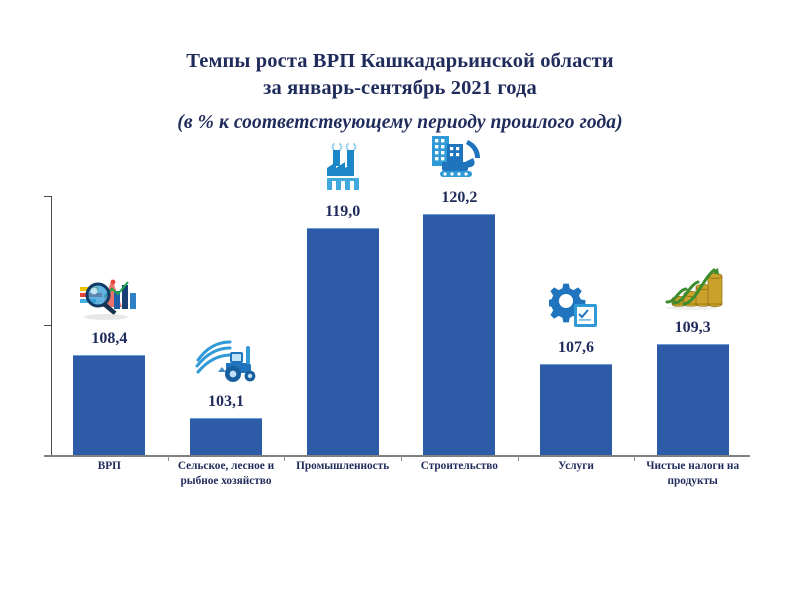 The height and width of the screenshot is (600, 800). I want to click on category-label: ВРП, so click(109, 466).